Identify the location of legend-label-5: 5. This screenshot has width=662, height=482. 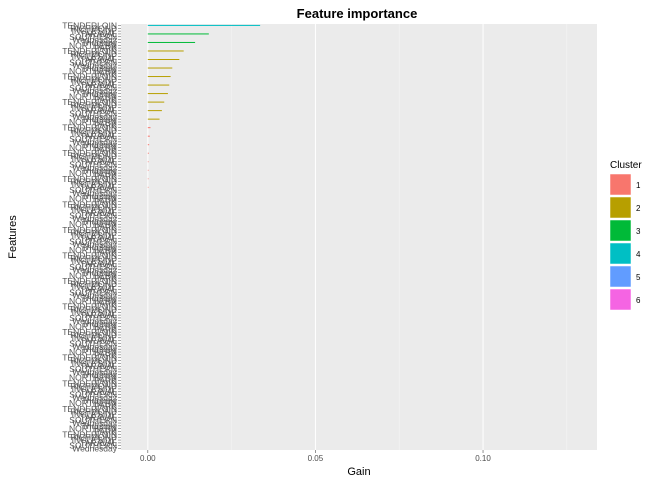
(638, 277).